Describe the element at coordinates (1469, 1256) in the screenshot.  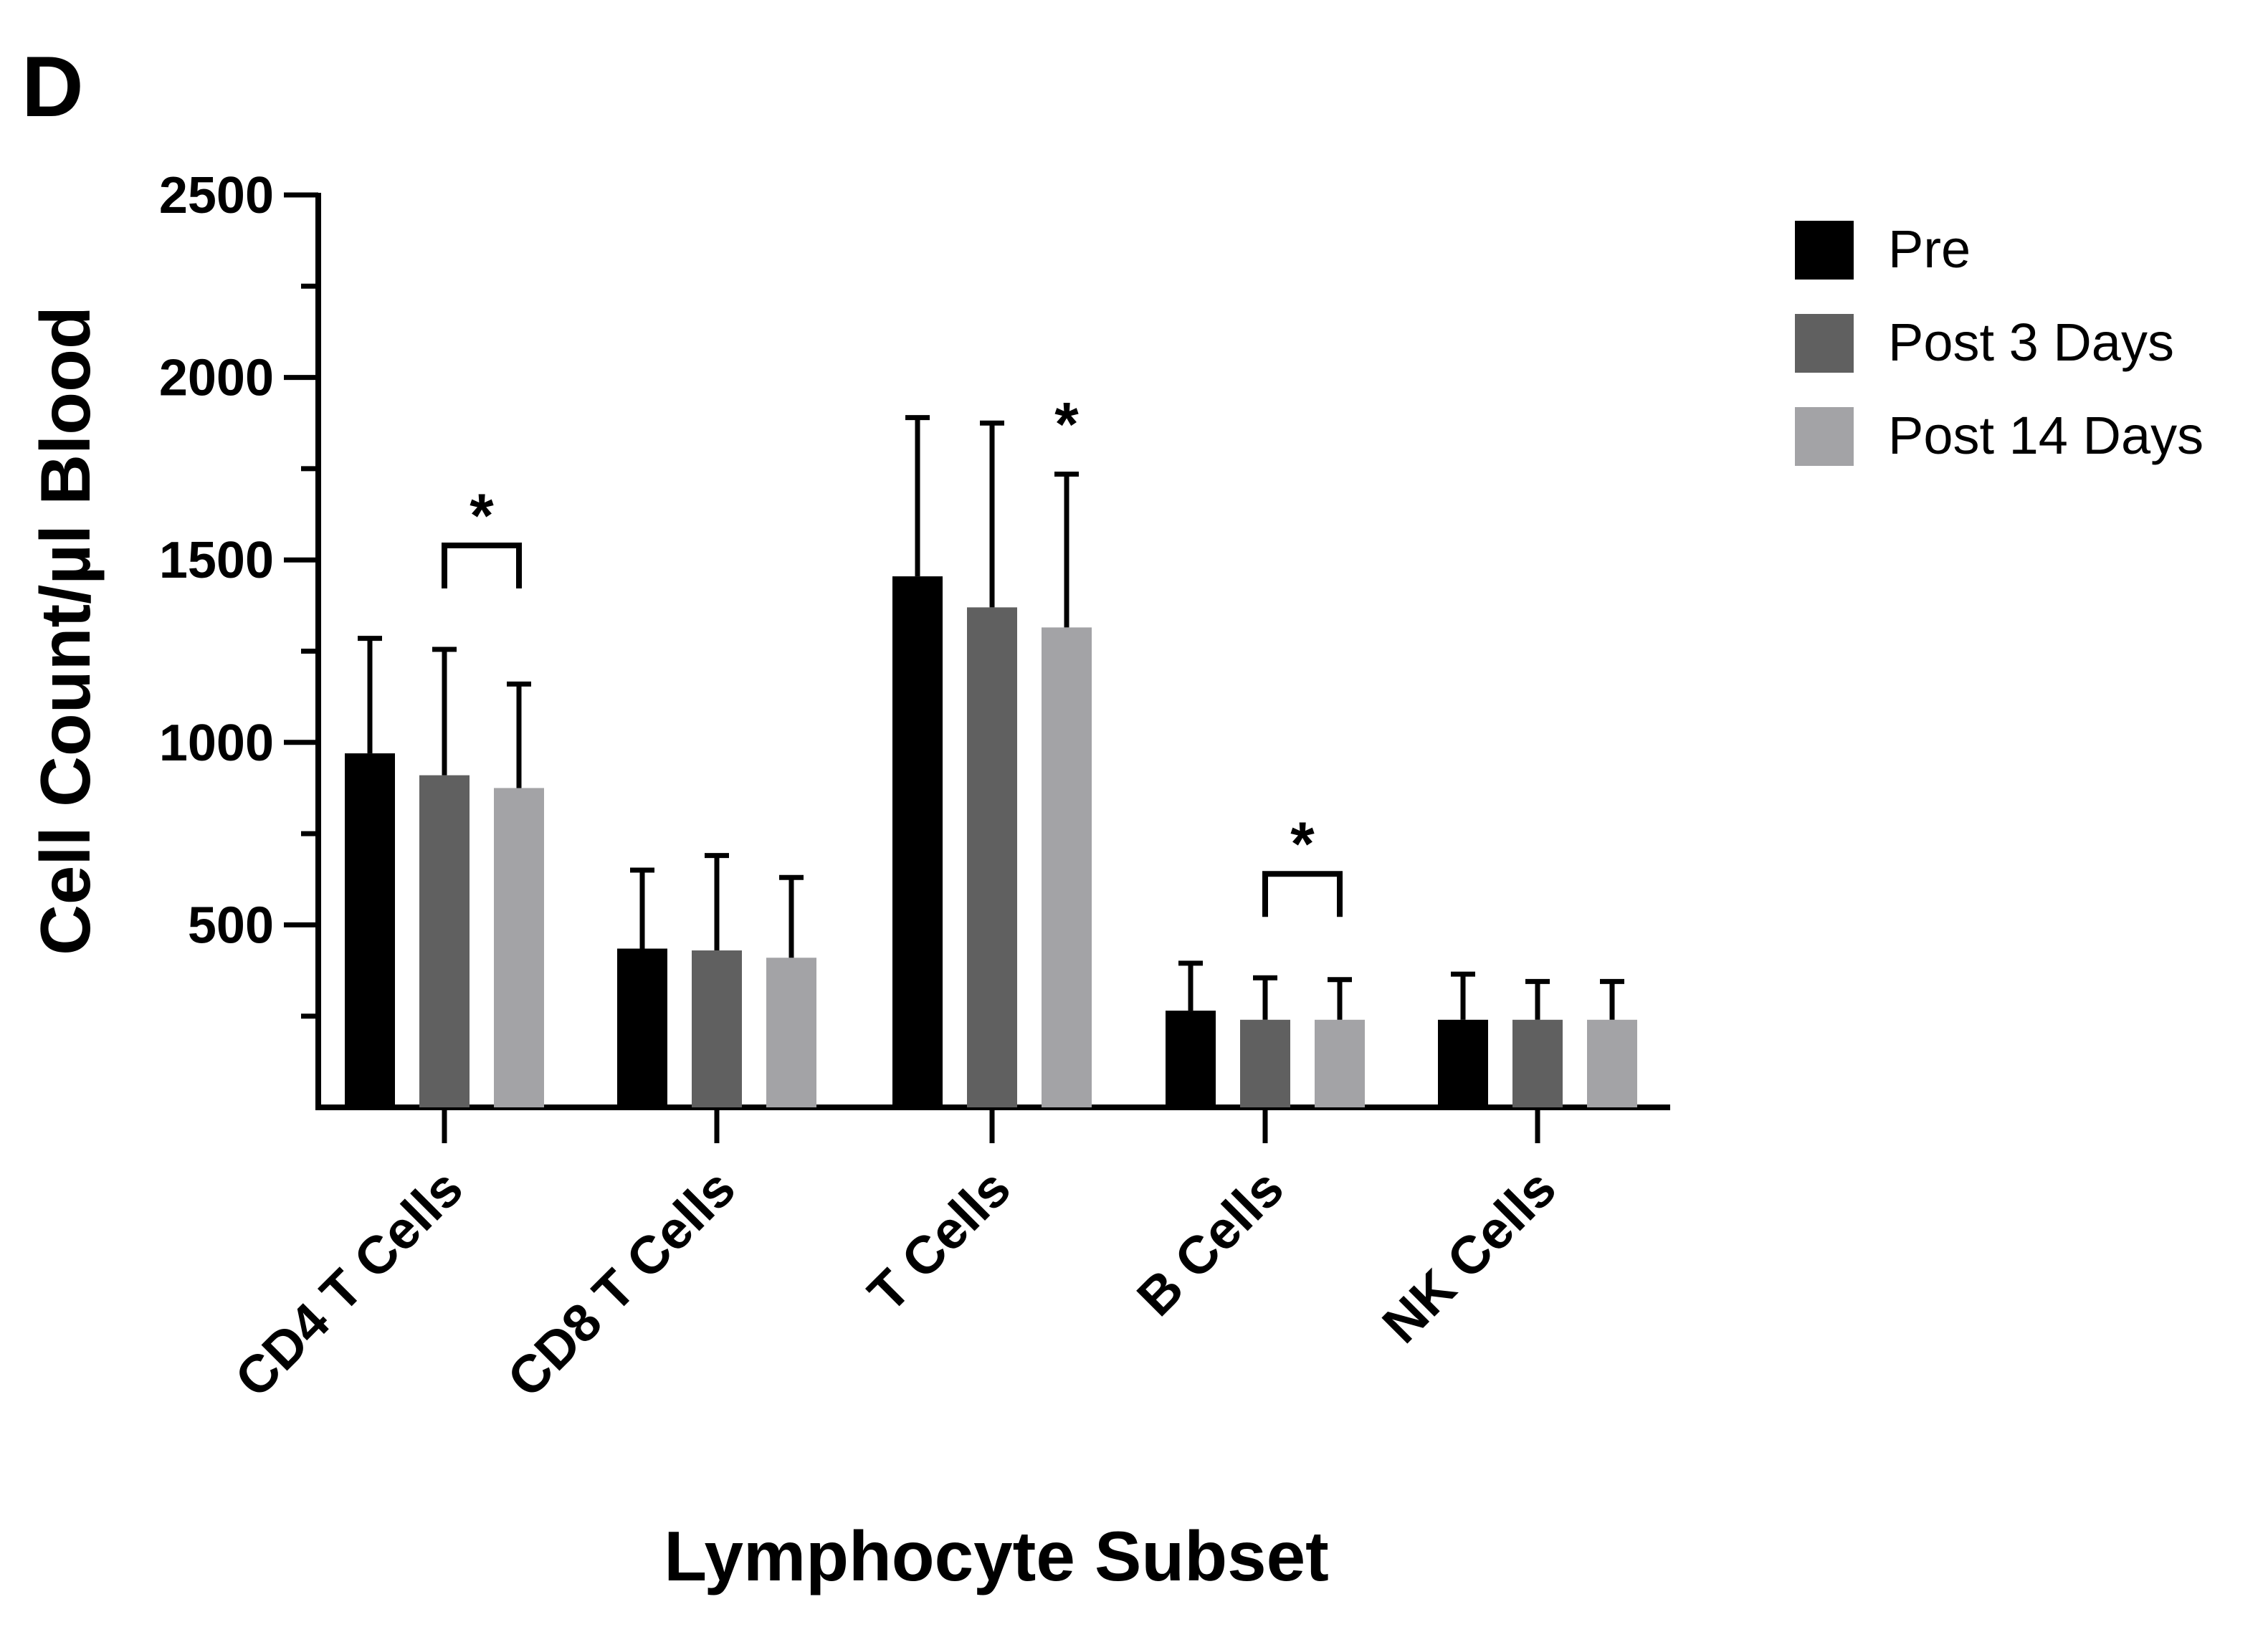
I see `x-tick-label: NK Cells` at that location.